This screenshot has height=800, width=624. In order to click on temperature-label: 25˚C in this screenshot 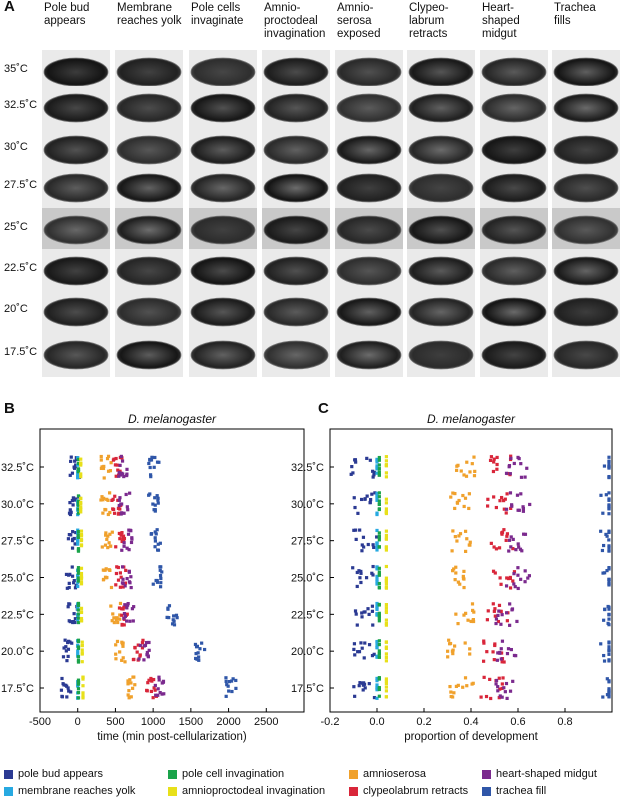, I will do `click(16, 227)`.